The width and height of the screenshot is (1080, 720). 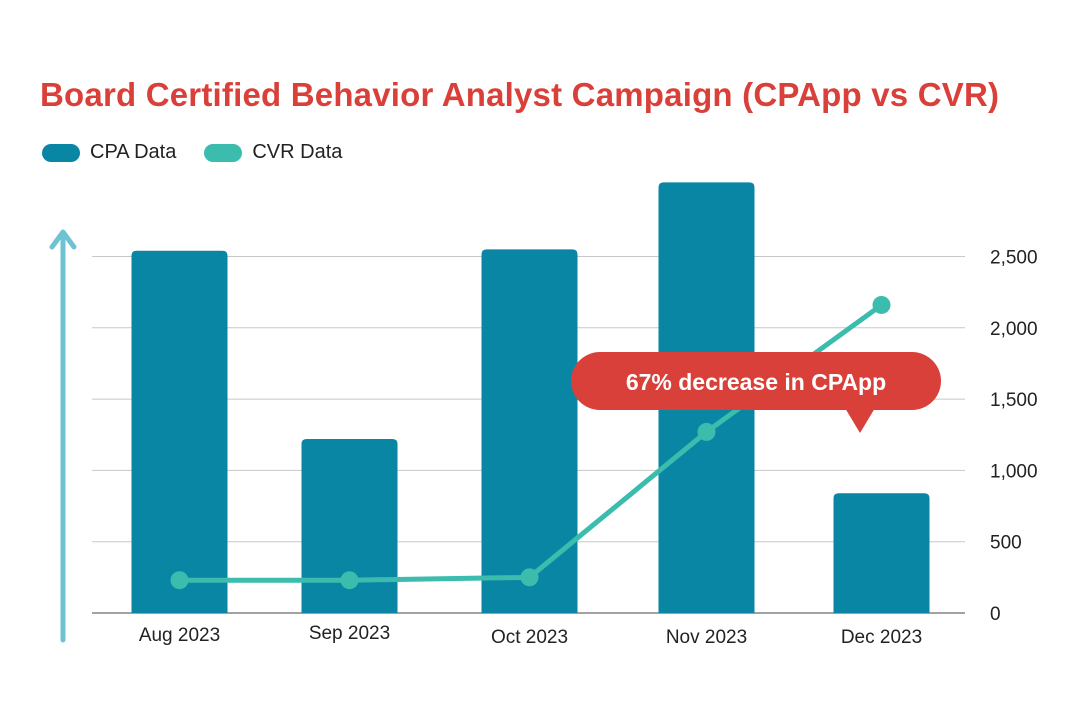 I want to click on x-tick-label: Oct 2023, so click(x=529, y=637).